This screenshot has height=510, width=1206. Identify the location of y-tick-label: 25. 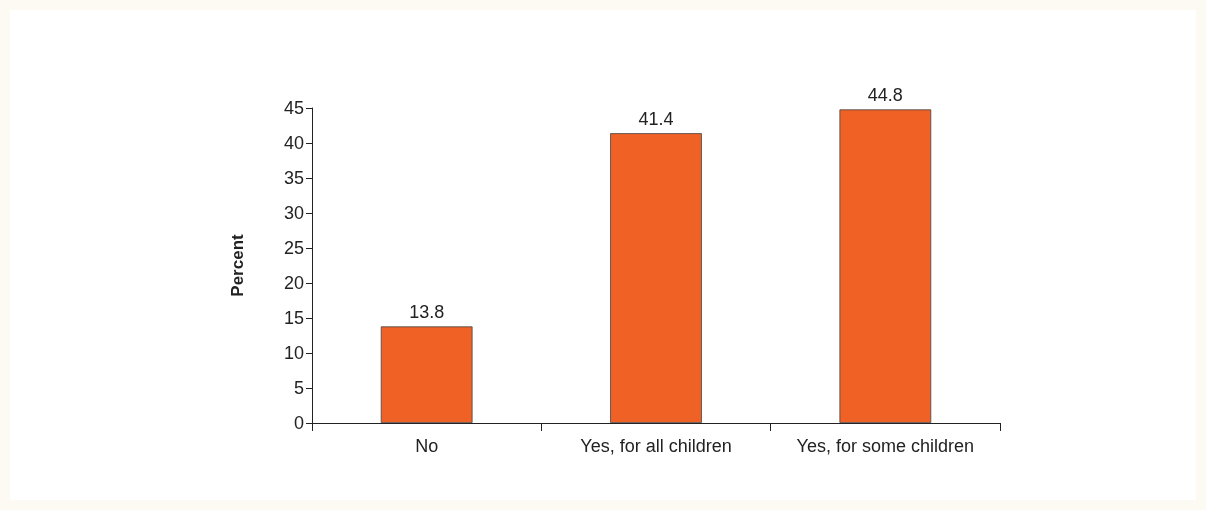
(293, 248).